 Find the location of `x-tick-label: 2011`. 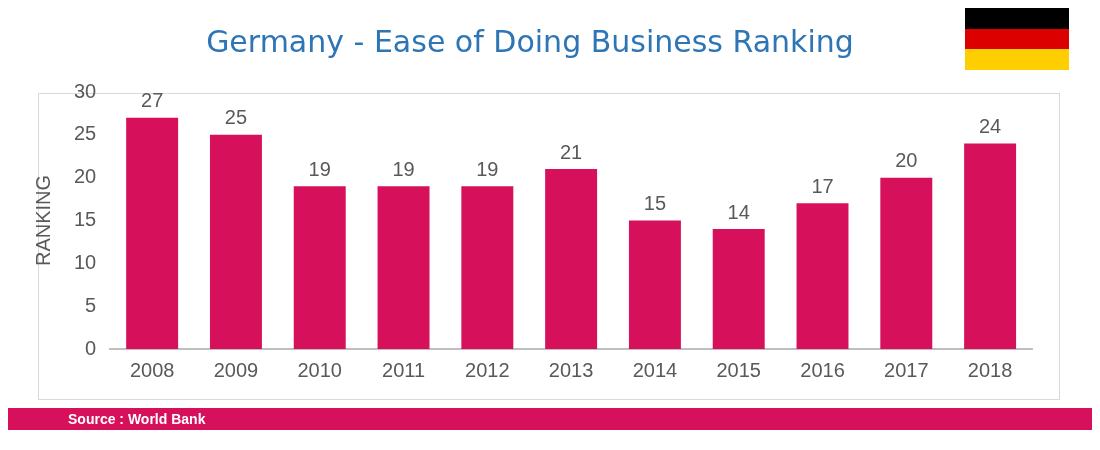

x-tick-label: 2011 is located at coordinates (404, 369).